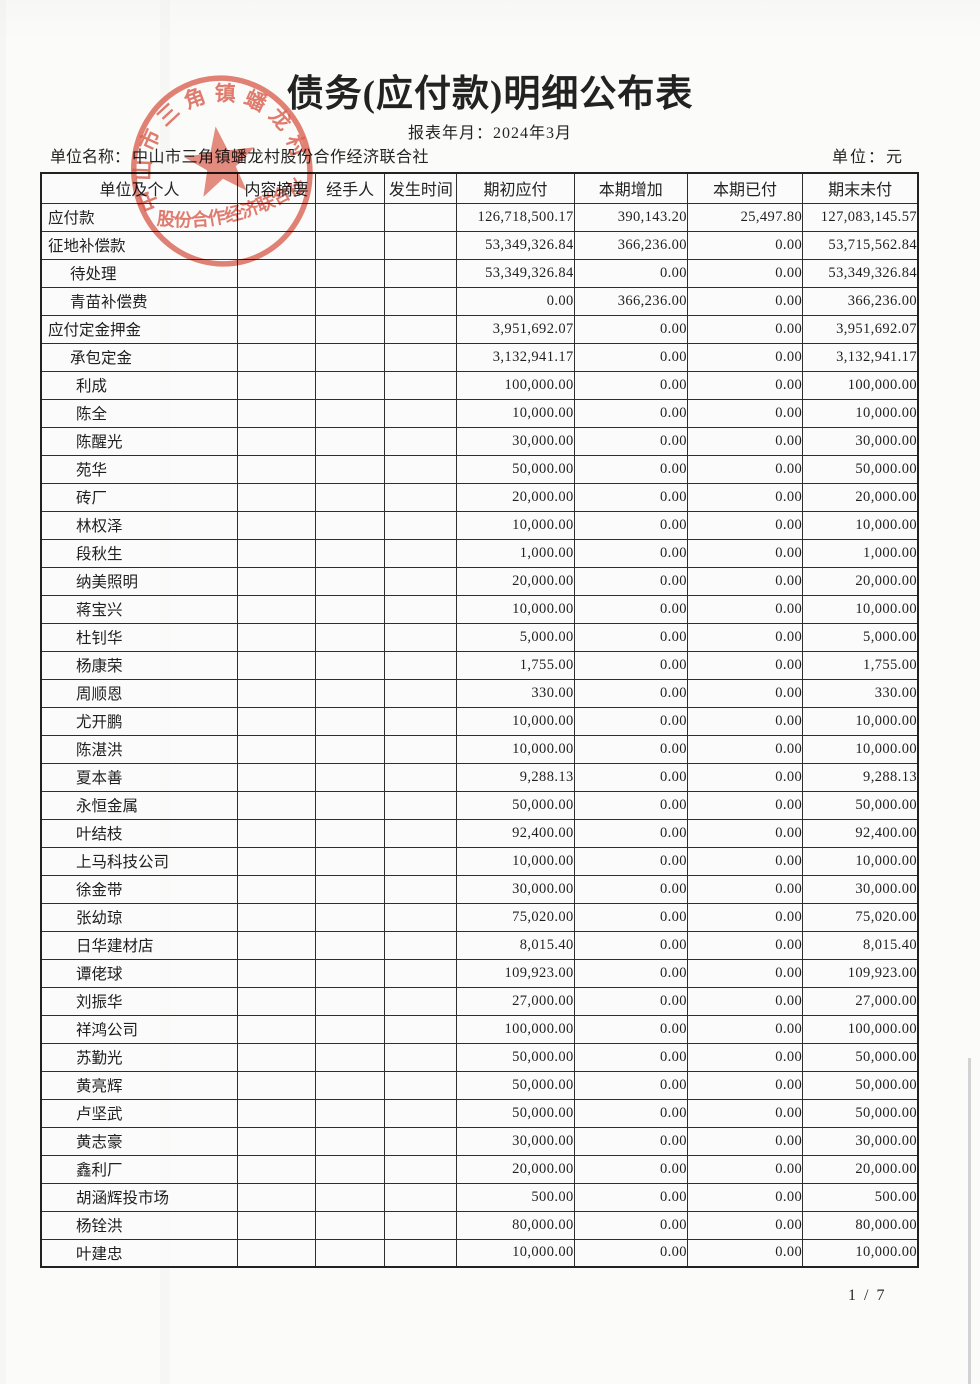 This screenshot has width=980, height=1384. What do you see at coordinates (139, 217) in the screenshot?
I see `row-name-cell: 应付款` at bounding box center [139, 217].